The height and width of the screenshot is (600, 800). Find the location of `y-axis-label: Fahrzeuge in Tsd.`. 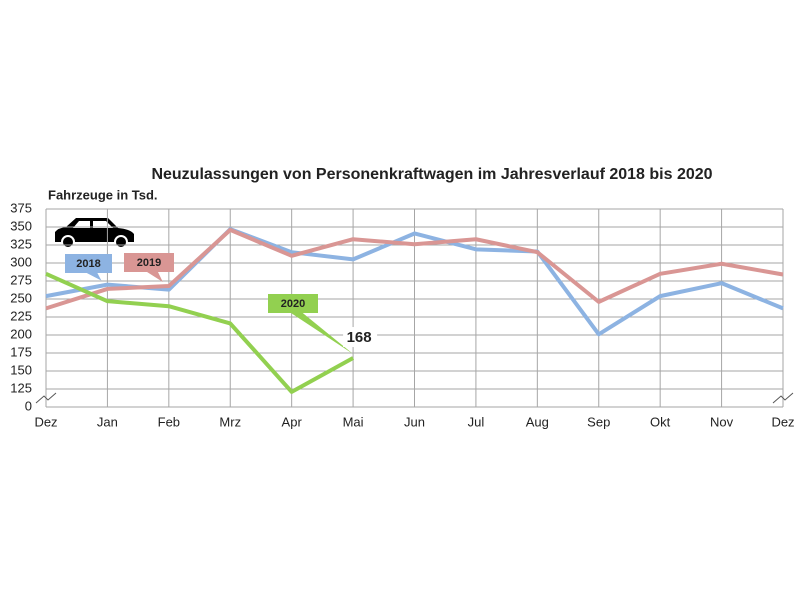

y-axis-label: Fahrzeuge in Tsd. is located at coordinates (103, 194).